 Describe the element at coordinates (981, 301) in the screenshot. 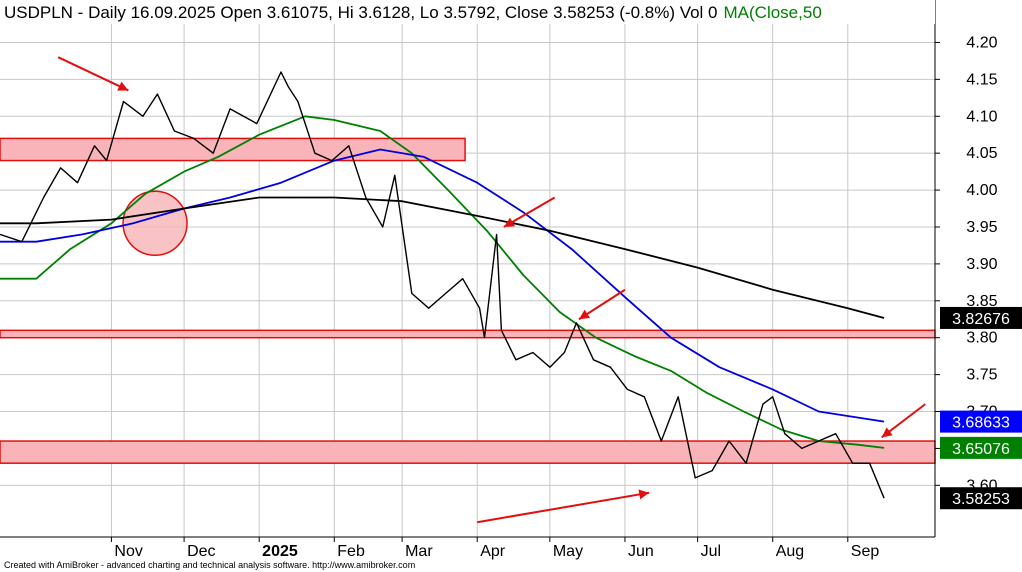

I see `y-tick-label: 3.85` at that location.